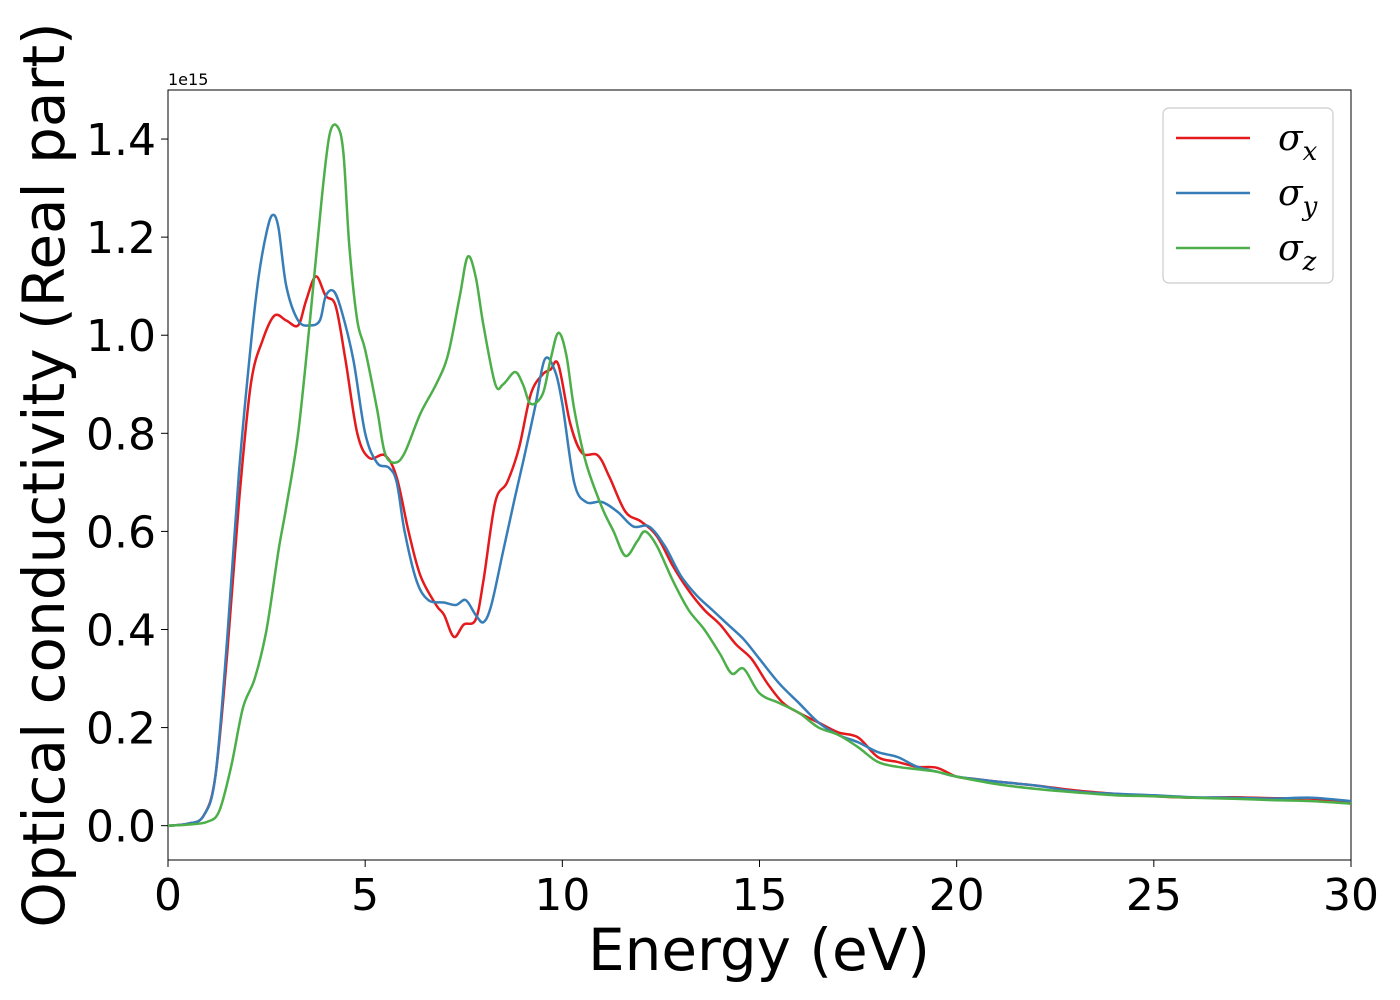 The image size is (1400, 1000). Describe the element at coordinates (168, 895) in the screenshot. I see `x-tick-label: 0` at that location.